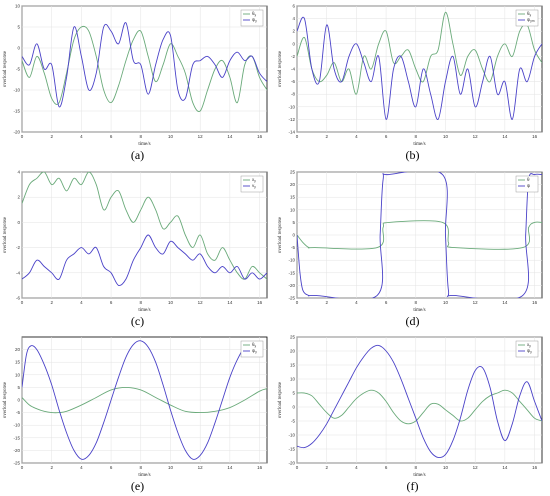 This screenshot has width=550, height=496. What do you see at coordinates (293, 6) in the screenshot?
I see `y-tick-label: 6` at bounding box center [293, 6].